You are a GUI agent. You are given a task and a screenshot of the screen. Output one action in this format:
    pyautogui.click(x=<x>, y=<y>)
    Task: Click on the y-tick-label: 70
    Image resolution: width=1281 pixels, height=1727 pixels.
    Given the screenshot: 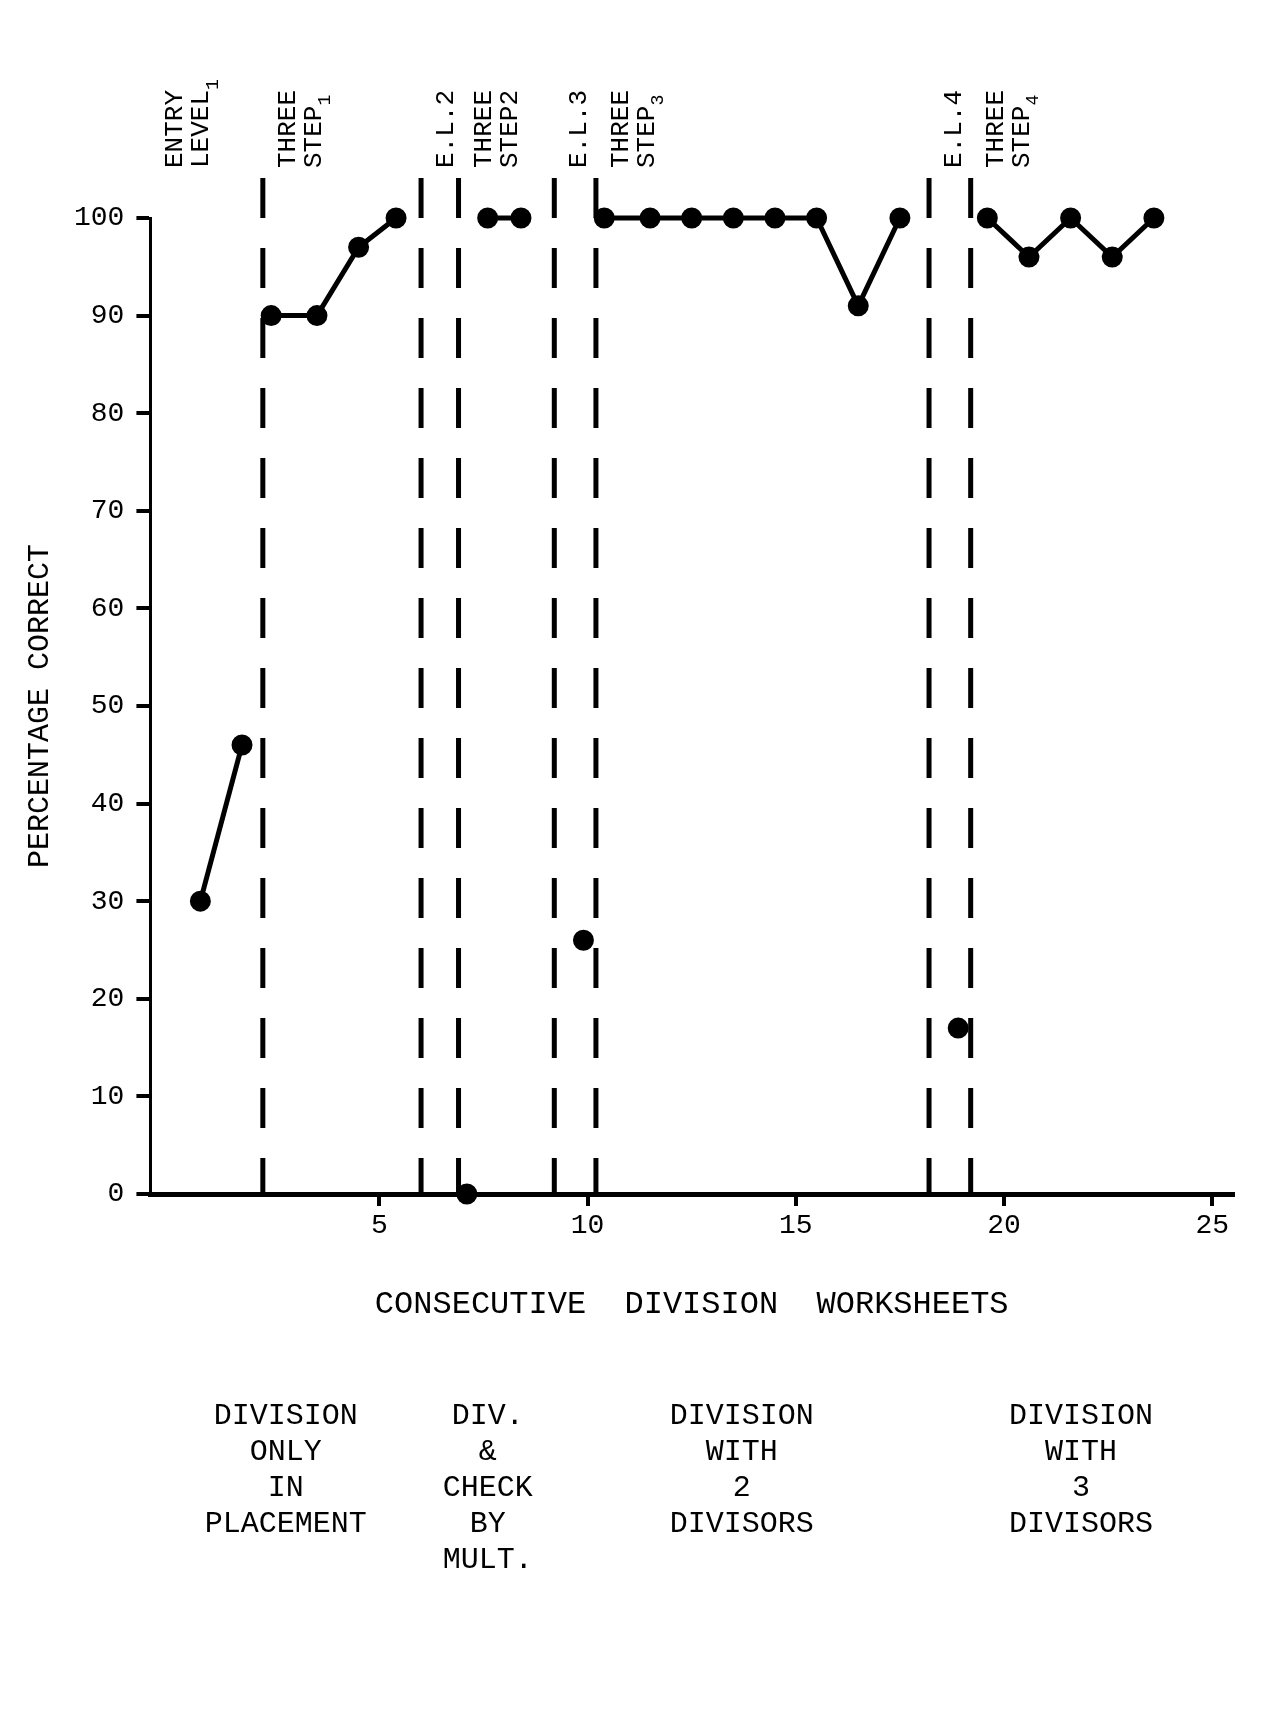 What is the action you would take?
    pyautogui.click(x=107, y=511)
    